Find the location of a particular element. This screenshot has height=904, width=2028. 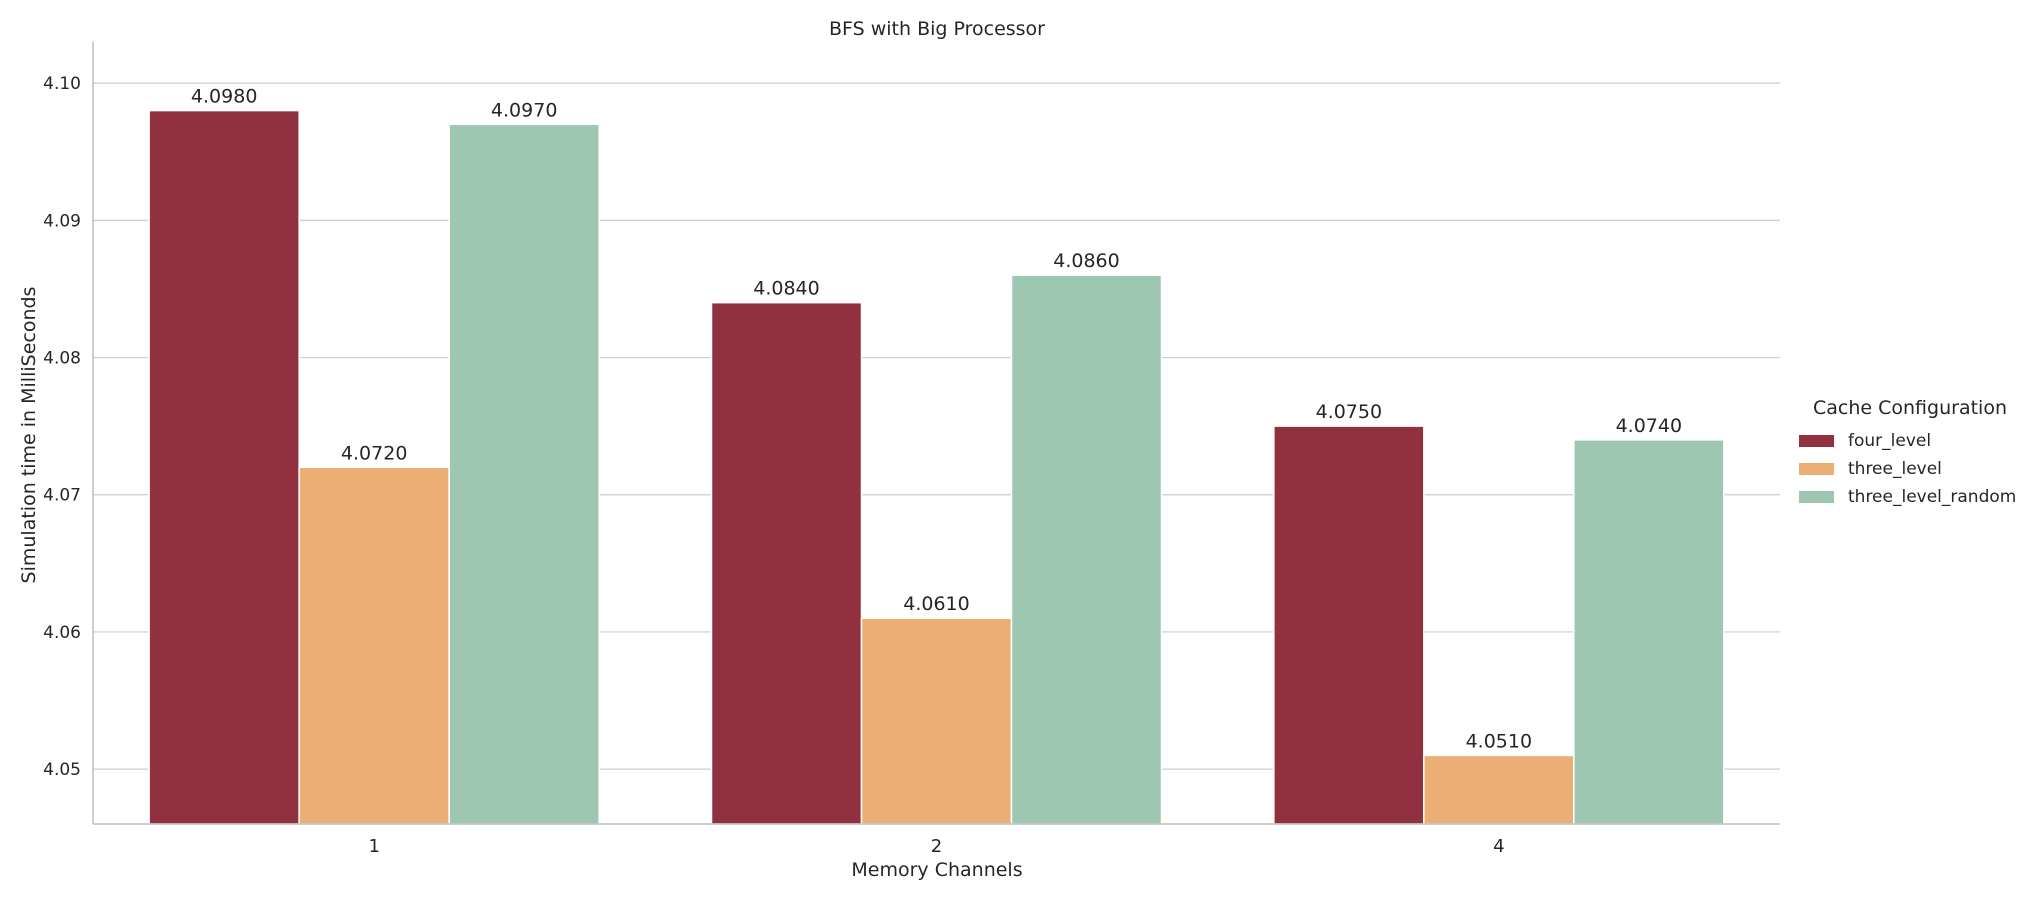

bar-value-label: 4.0510 is located at coordinates (1499, 741).